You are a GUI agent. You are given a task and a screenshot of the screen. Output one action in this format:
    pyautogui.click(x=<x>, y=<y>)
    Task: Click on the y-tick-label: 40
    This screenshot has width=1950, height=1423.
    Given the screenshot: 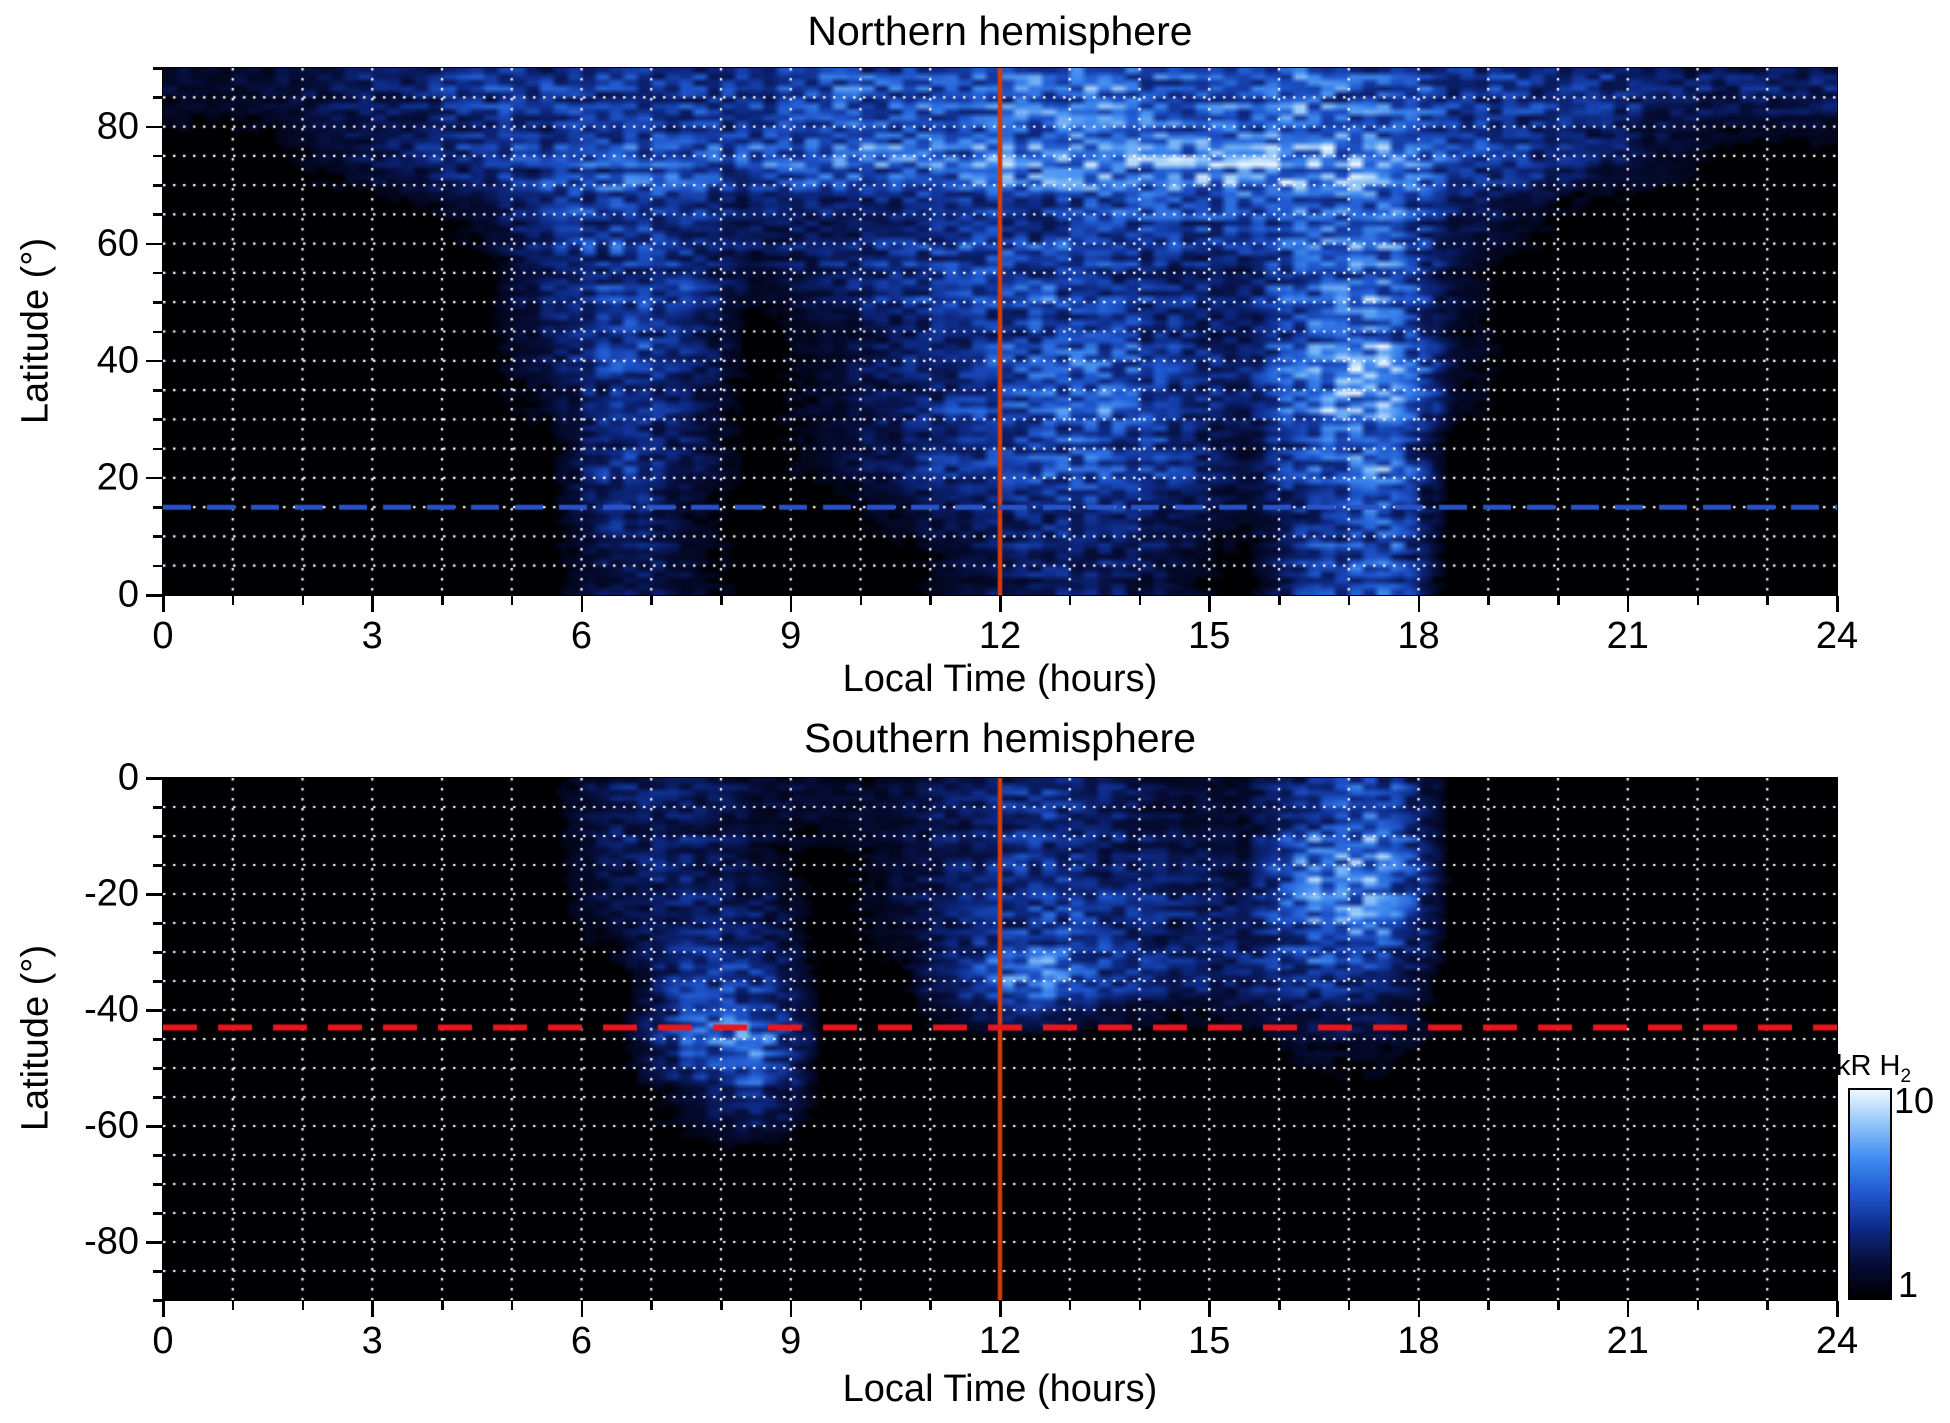 What is the action you would take?
    pyautogui.click(x=117, y=360)
    